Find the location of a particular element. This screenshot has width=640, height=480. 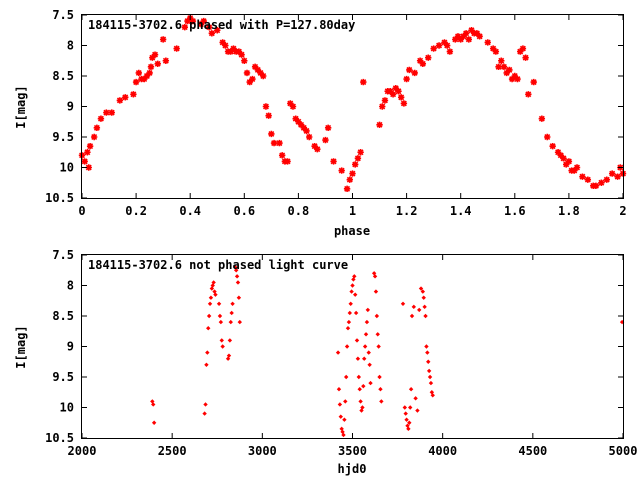

unphased-y-axis-label: I[mag] is located at coordinates (21, 346).